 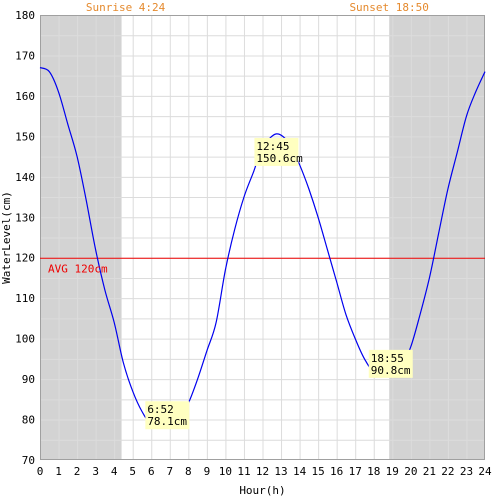 What do you see at coordinates (126, 7) in the screenshot?
I see `sunrise-label: Sunrise 4:24` at bounding box center [126, 7].